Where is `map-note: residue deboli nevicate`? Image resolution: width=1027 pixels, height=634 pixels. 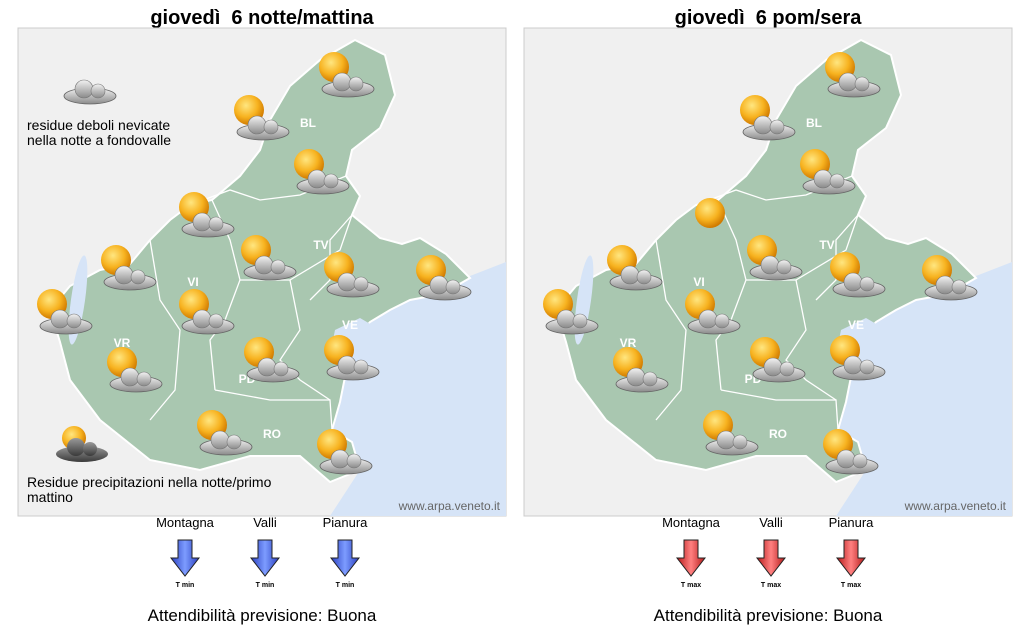 map-note: residue deboli nevicate is located at coordinates (98, 125).